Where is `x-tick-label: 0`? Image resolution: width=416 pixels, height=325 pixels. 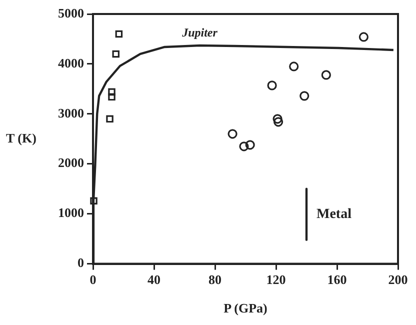
x-tick-label: 0 is located at coordinates (93, 279).